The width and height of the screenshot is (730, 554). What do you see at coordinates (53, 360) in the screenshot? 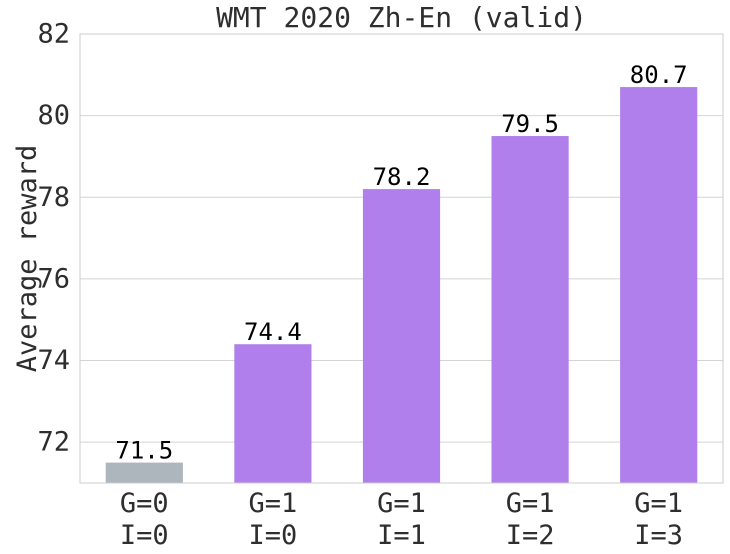
I see `y-tick-label: 74` at bounding box center [53, 360].